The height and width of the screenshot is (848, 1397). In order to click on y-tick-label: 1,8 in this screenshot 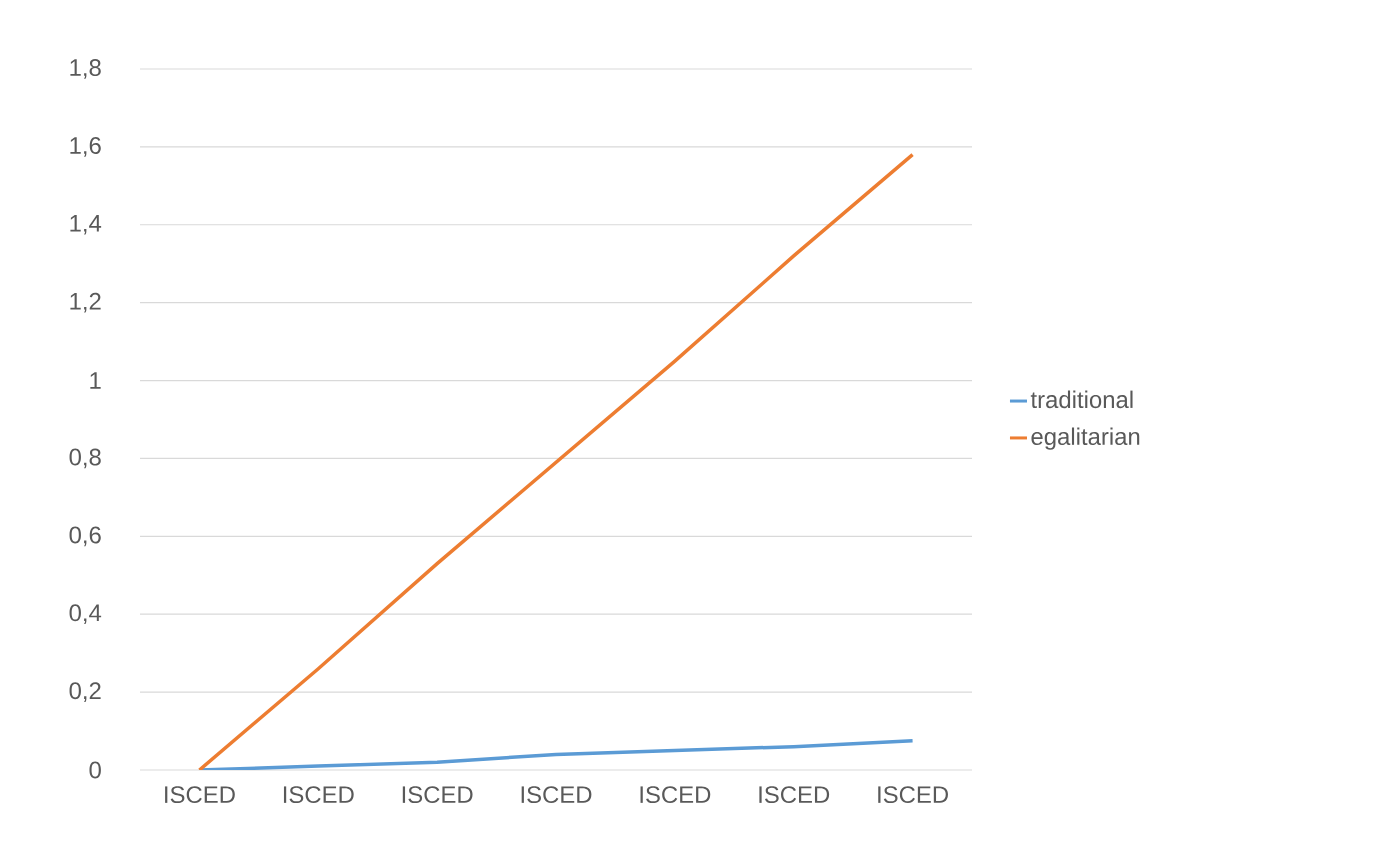, I will do `click(85, 69)`.